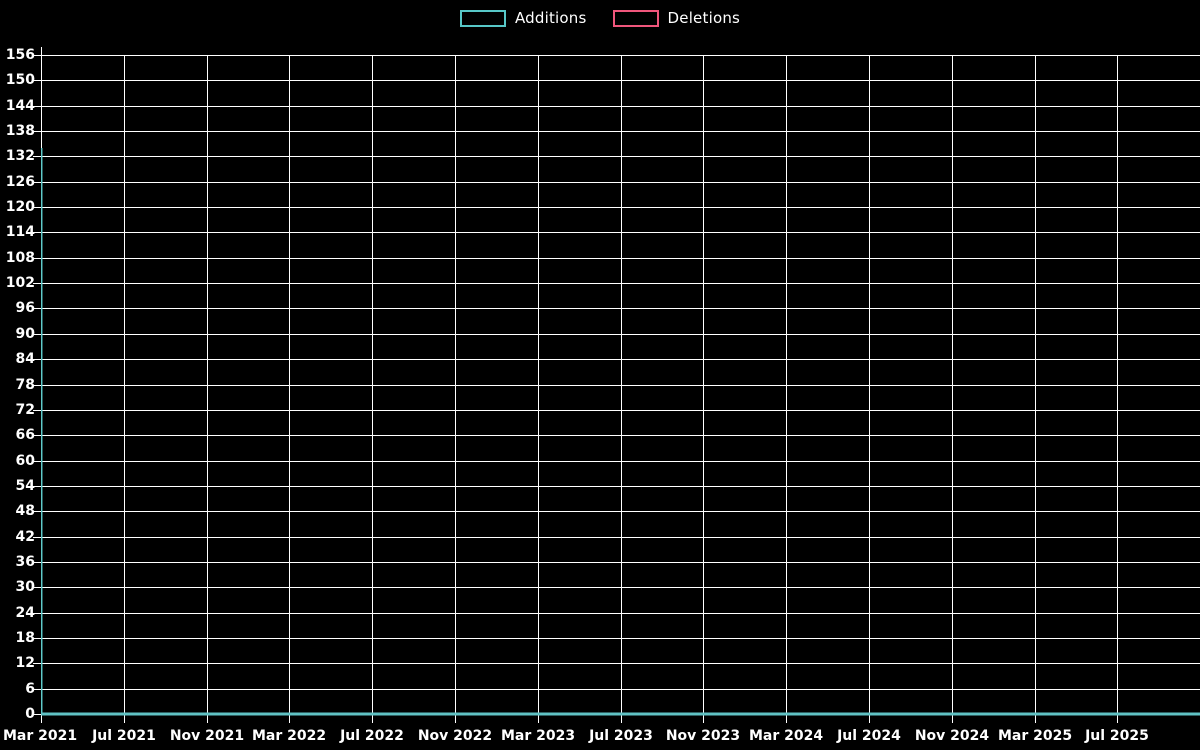 The width and height of the screenshot is (1200, 750). What do you see at coordinates (25, 663) in the screenshot?
I see `y-tick-label: 12` at bounding box center [25, 663].